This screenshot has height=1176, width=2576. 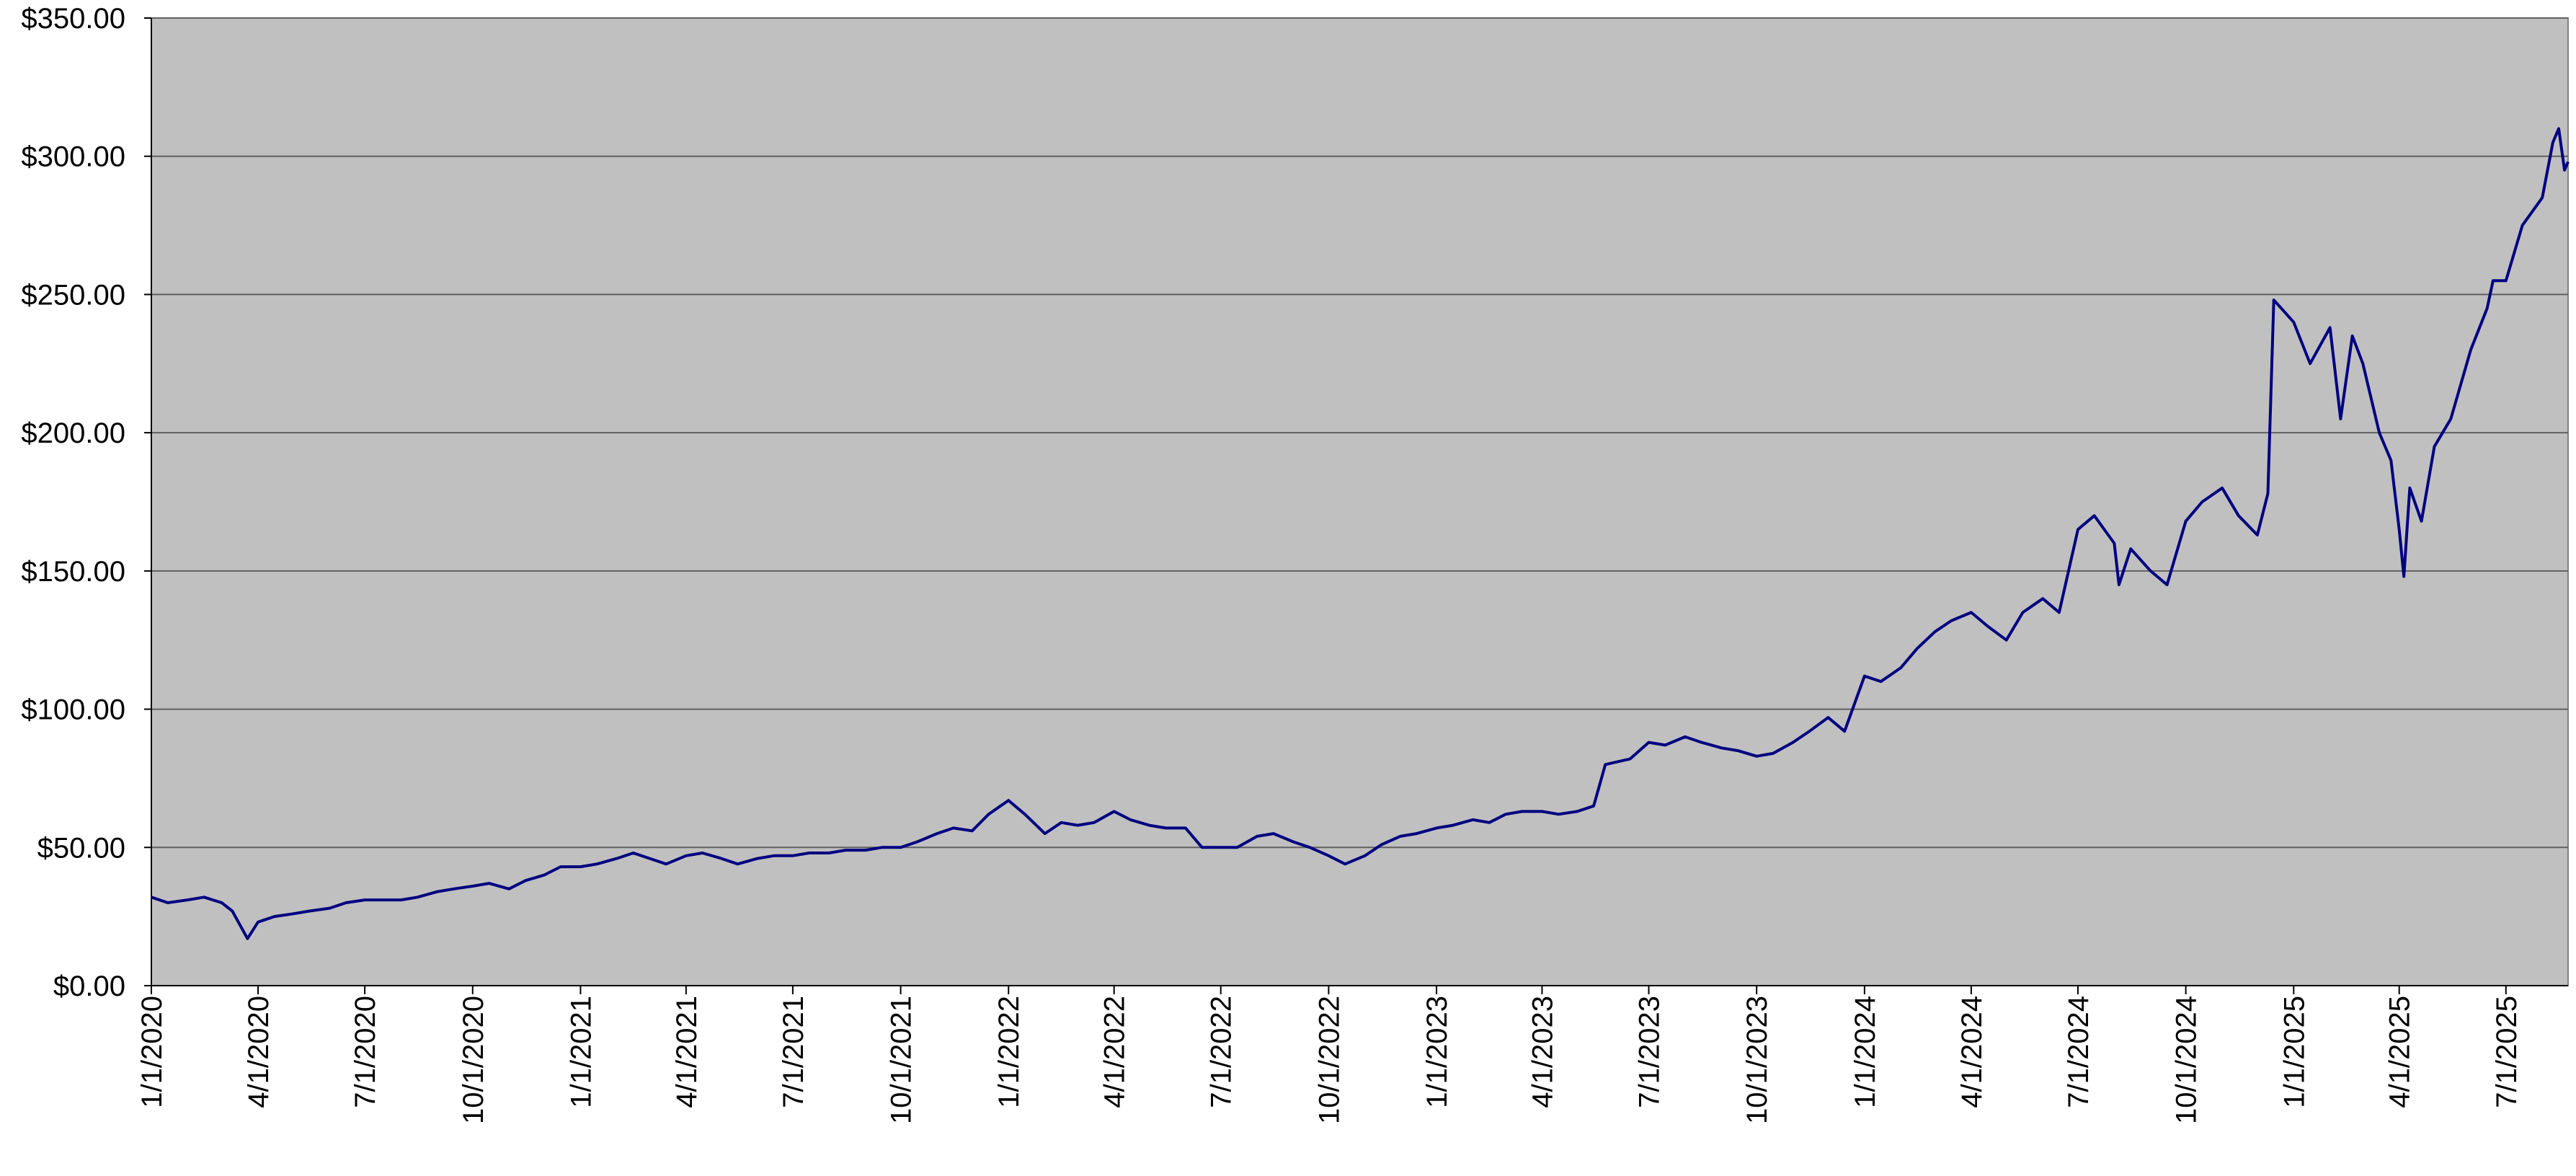 What do you see at coordinates (1329, 1060) in the screenshot?
I see `x-tick-label: 10/1/2022` at bounding box center [1329, 1060].